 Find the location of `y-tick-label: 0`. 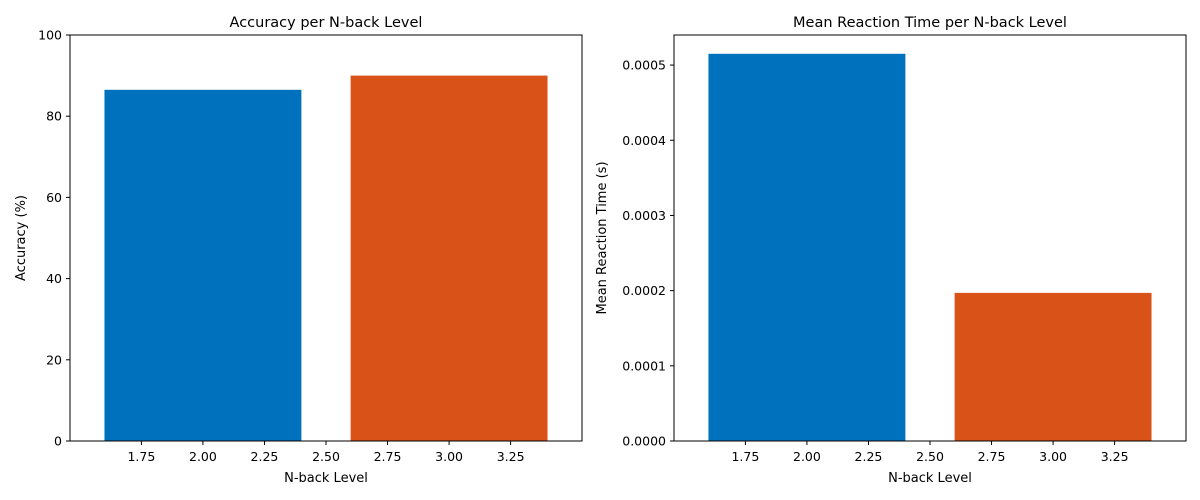

y-tick-label: 0 is located at coordinates (58, 441).